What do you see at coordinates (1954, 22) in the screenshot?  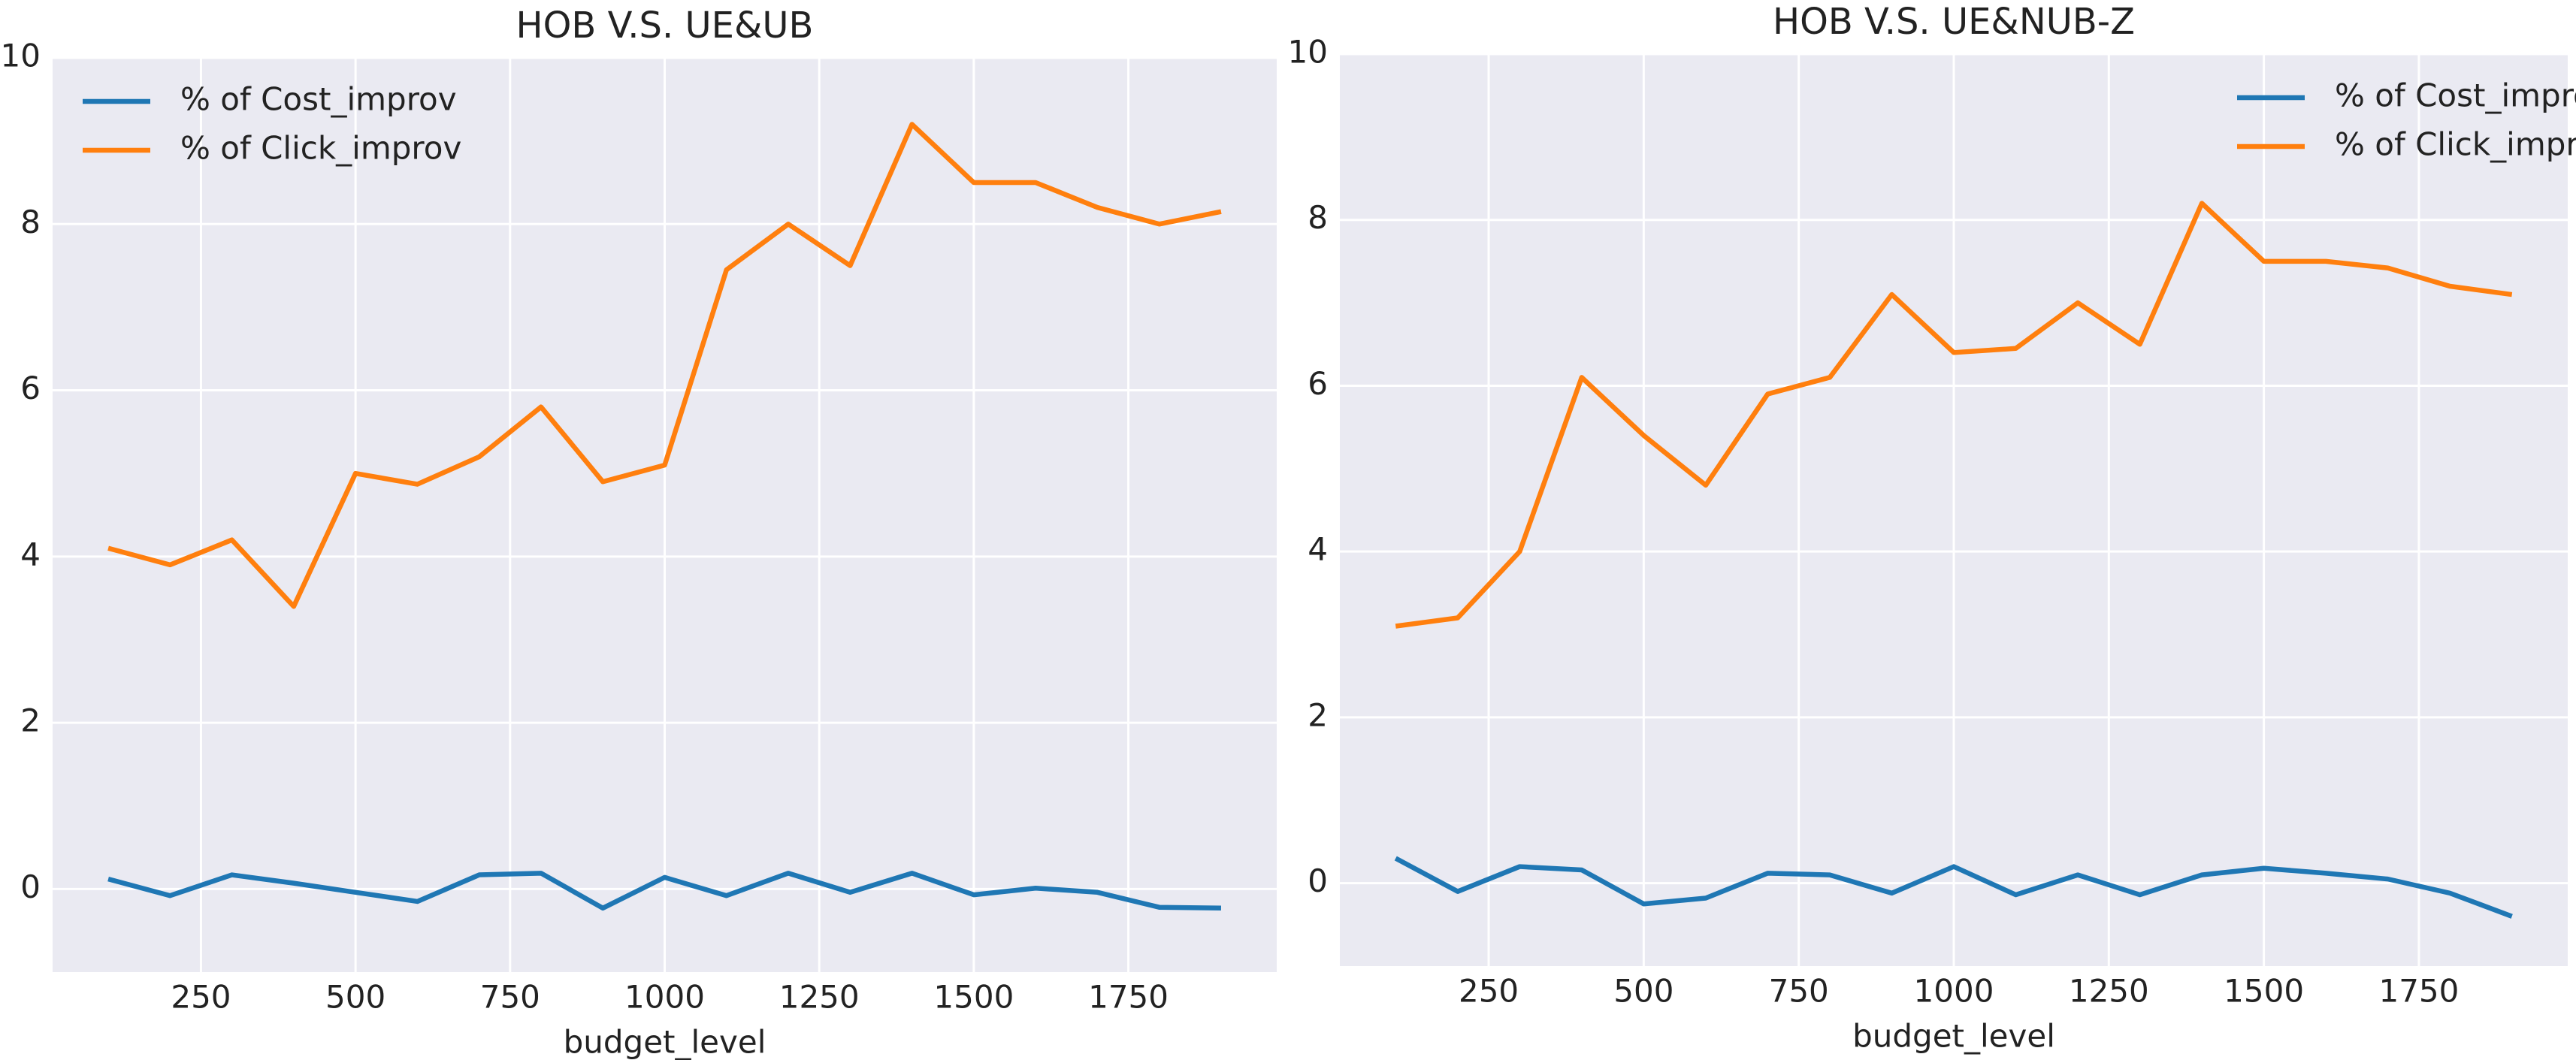 I see `chart-title: HOB V.S. UE&NUB-Z` at bounding box center [1954, 22].